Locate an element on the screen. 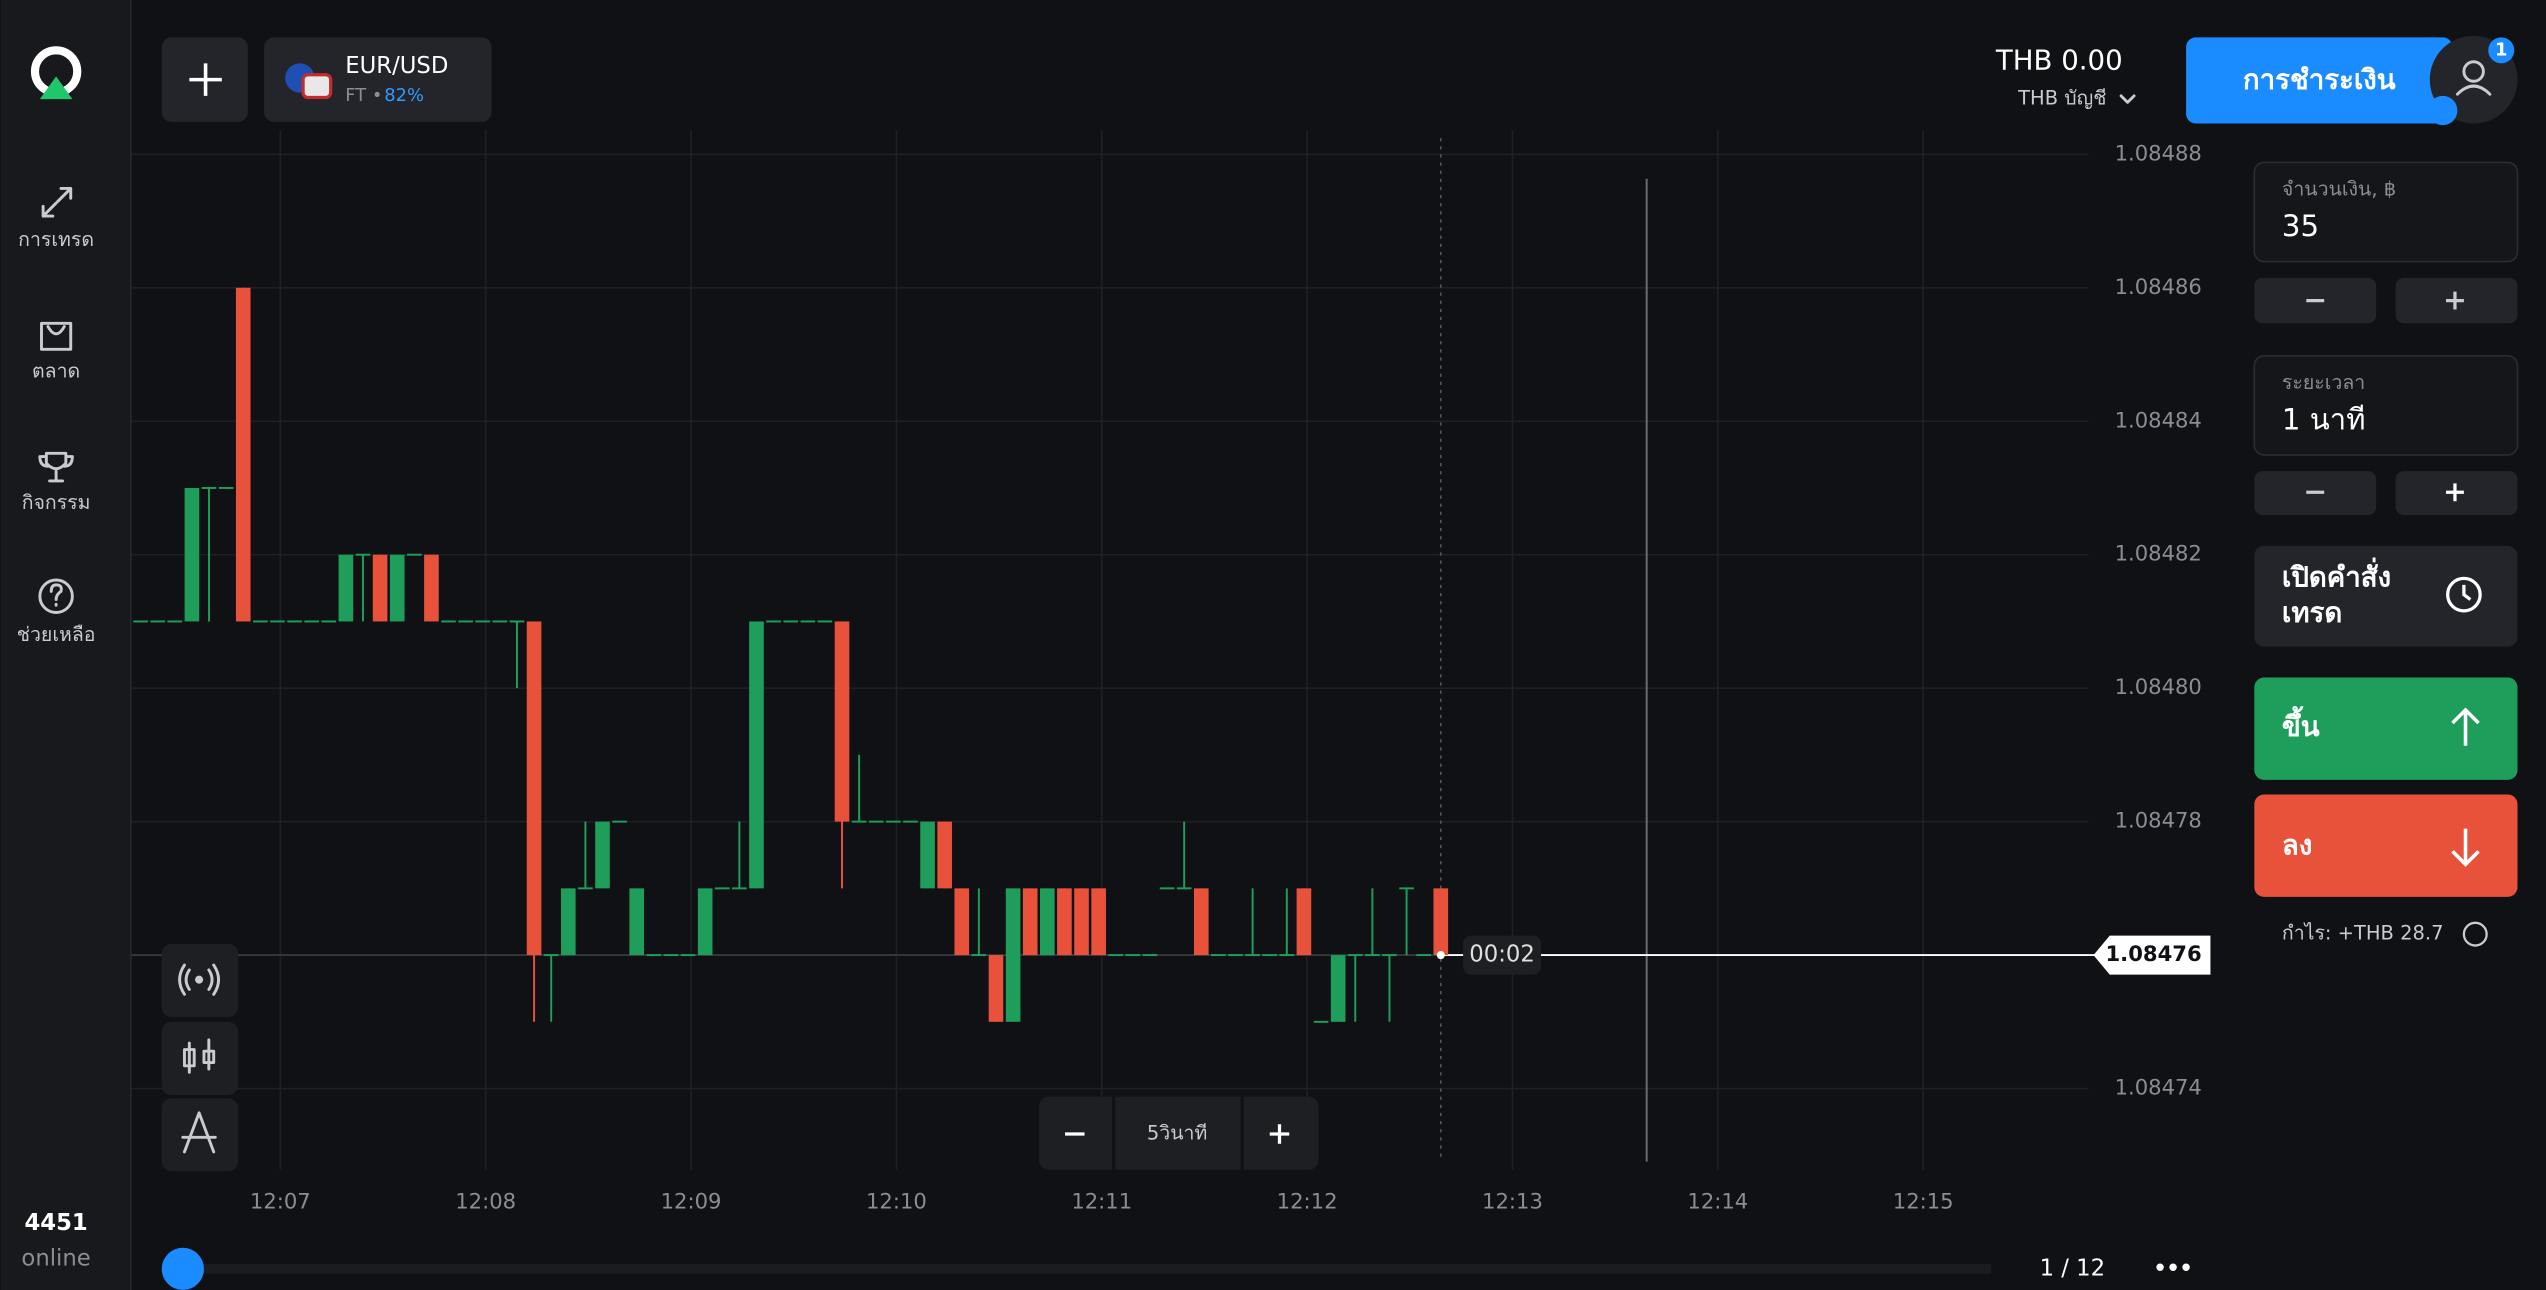  amount-value: 35 is located at coordinates (2300, 226).